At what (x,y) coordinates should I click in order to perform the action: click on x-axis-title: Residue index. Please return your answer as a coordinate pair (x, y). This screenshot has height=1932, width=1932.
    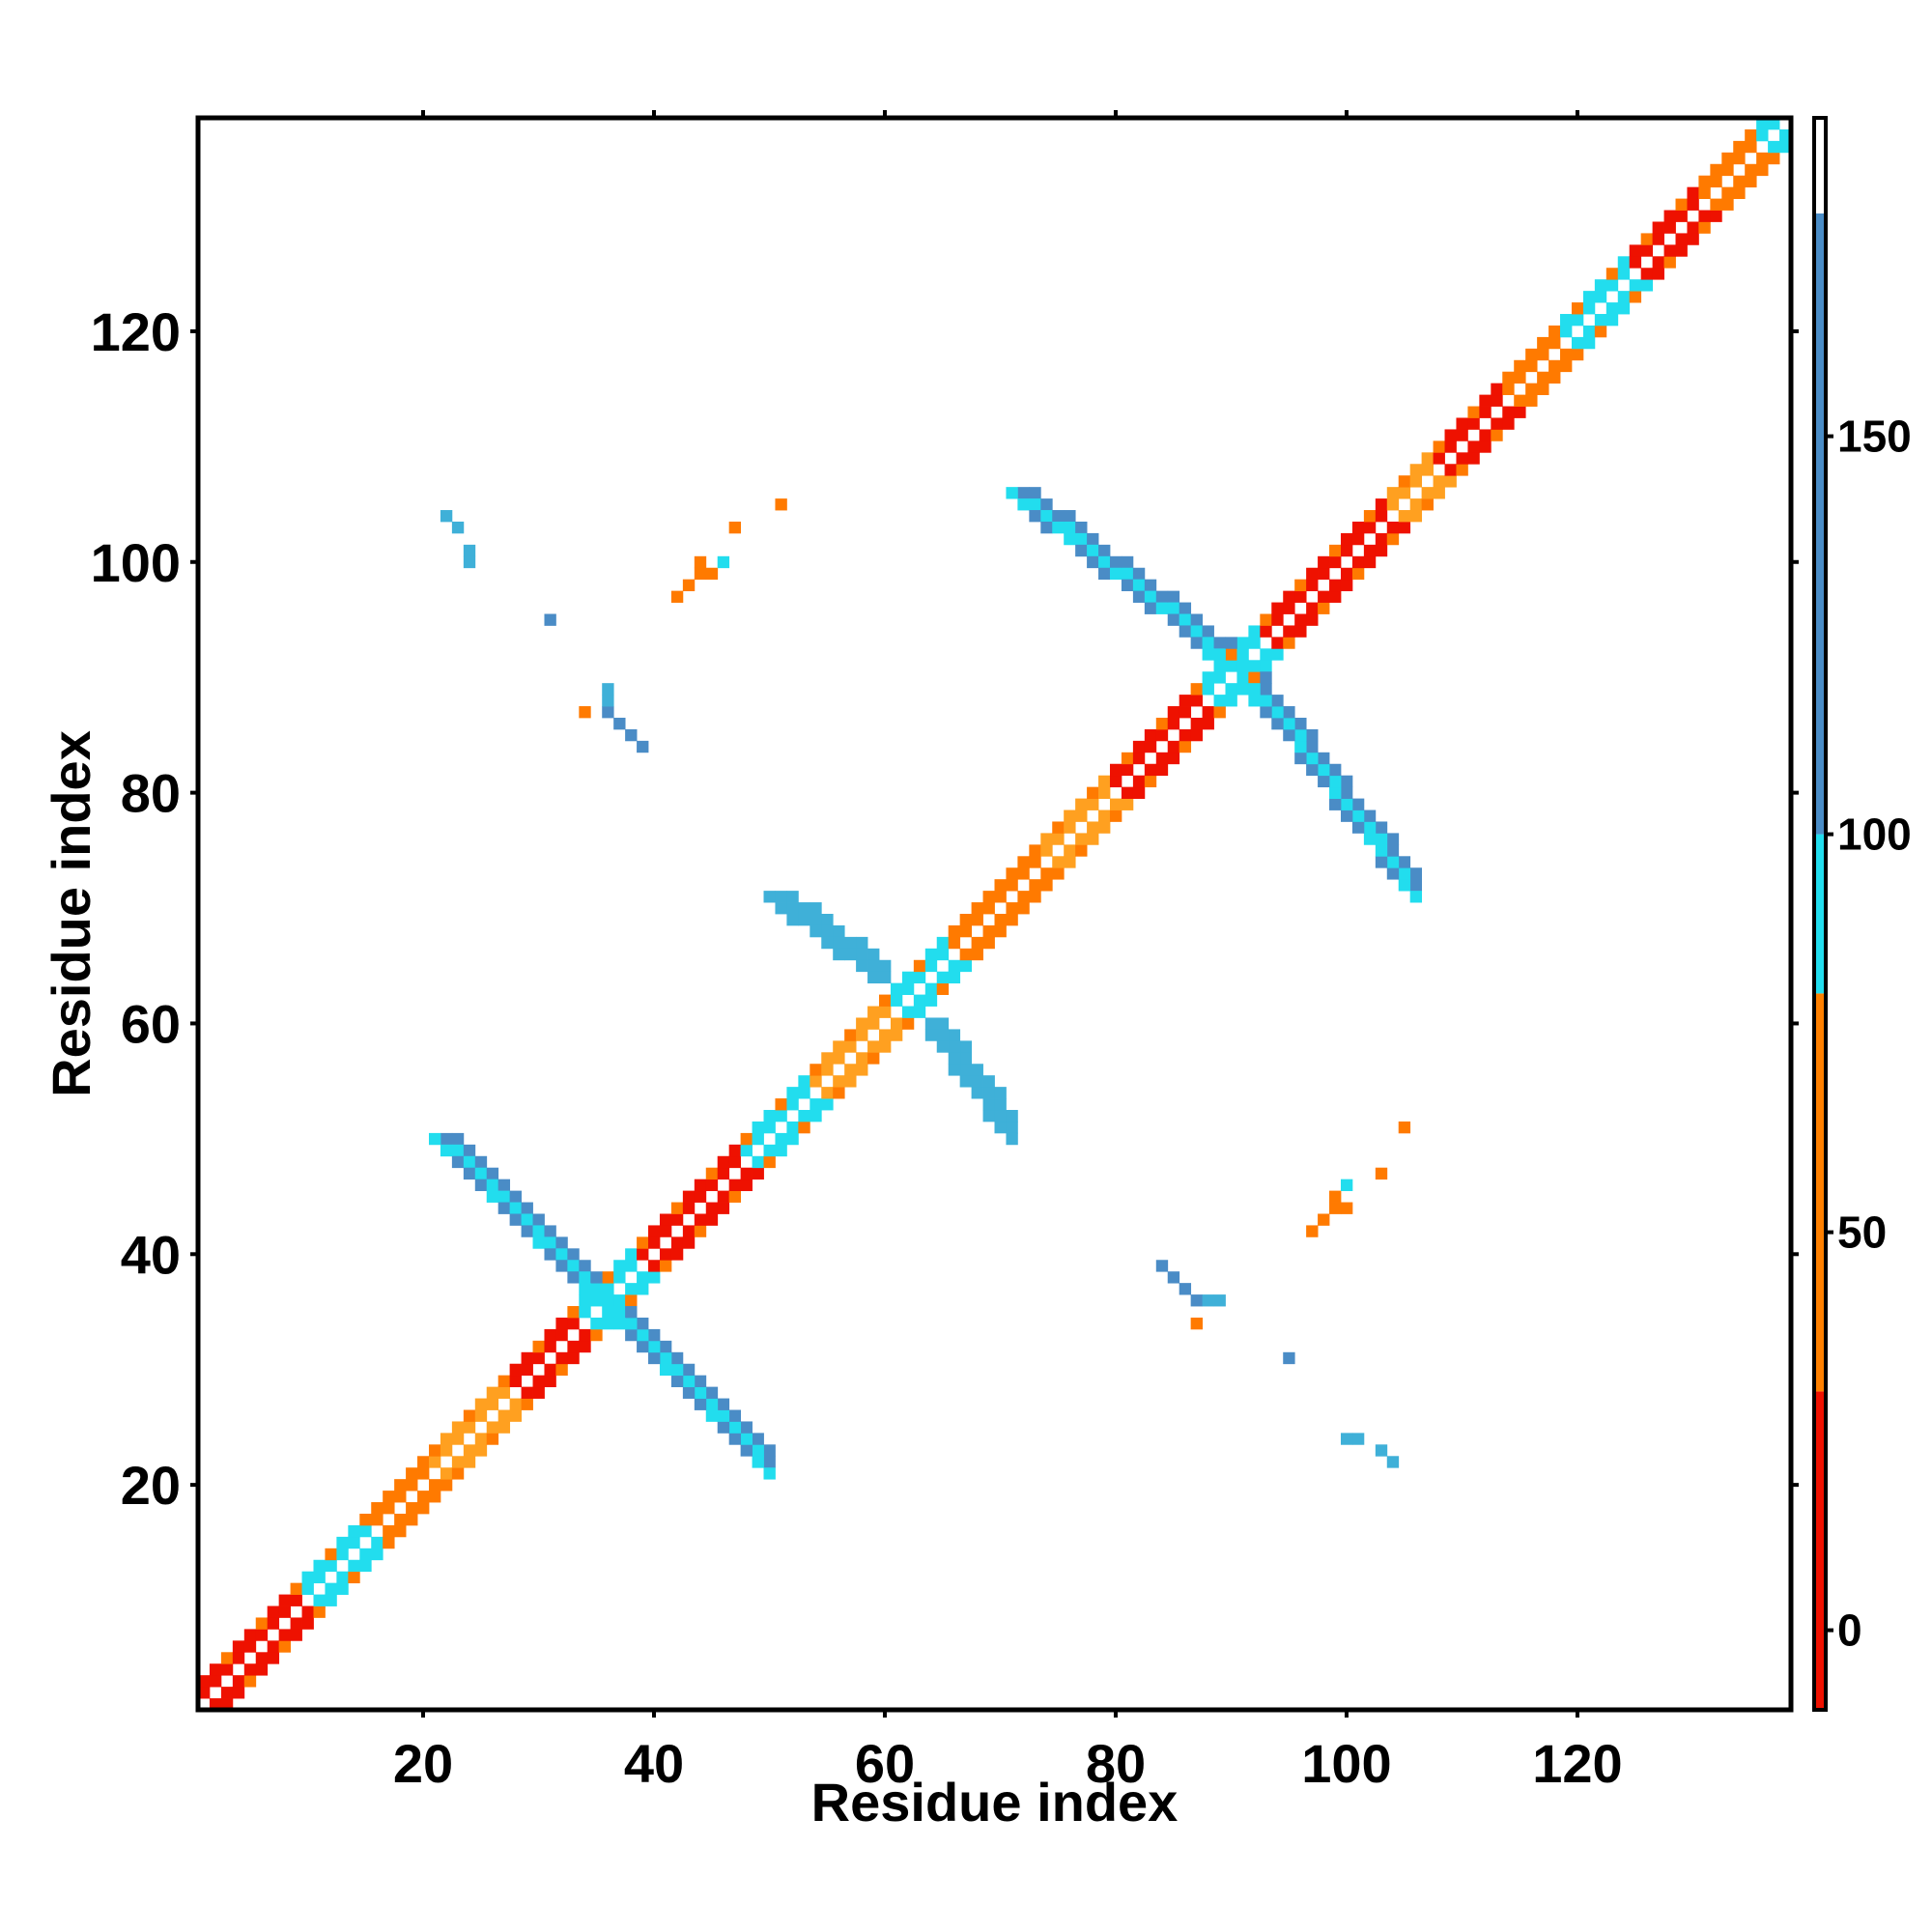
    Looking at the image, I should click on (995, 1802).